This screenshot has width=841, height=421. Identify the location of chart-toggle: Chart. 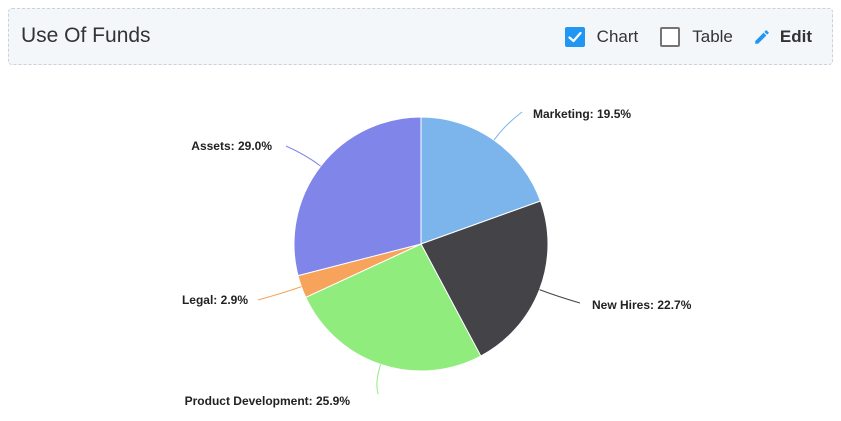
(601, 36).